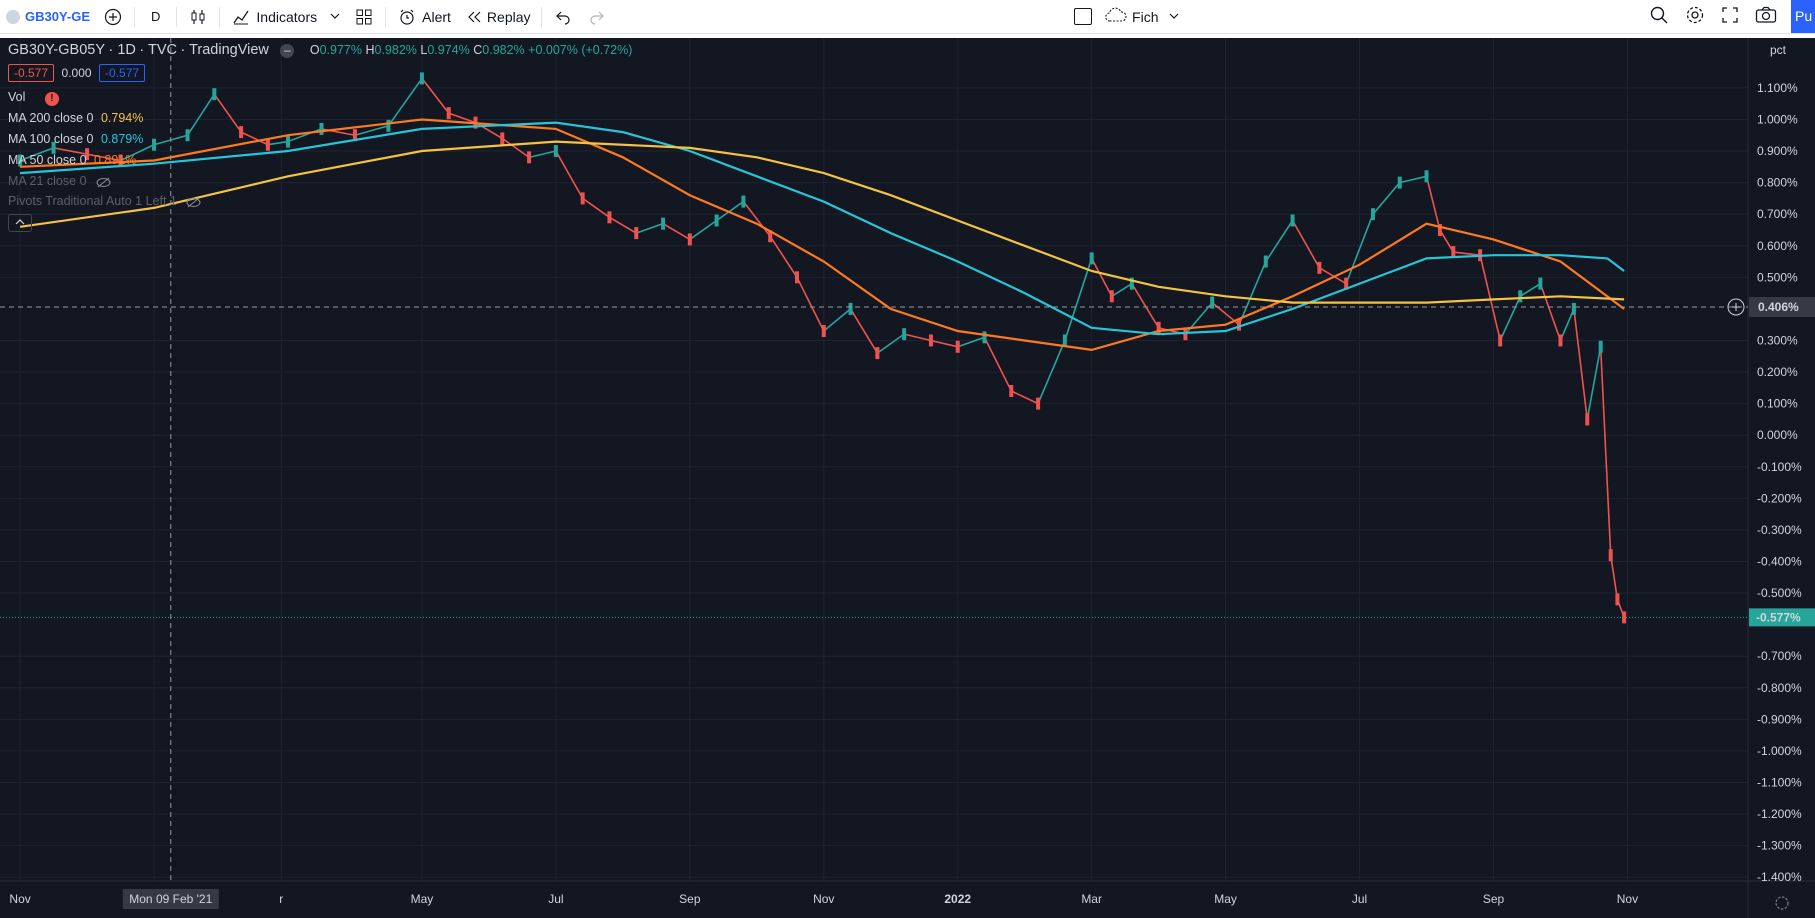 This screenshot has width=1815, height=918. What do you see at coordinates (1779, 561) in the screenshot?
I see `y-tick-label: -0.400%` at bounding box center [1779, 561].